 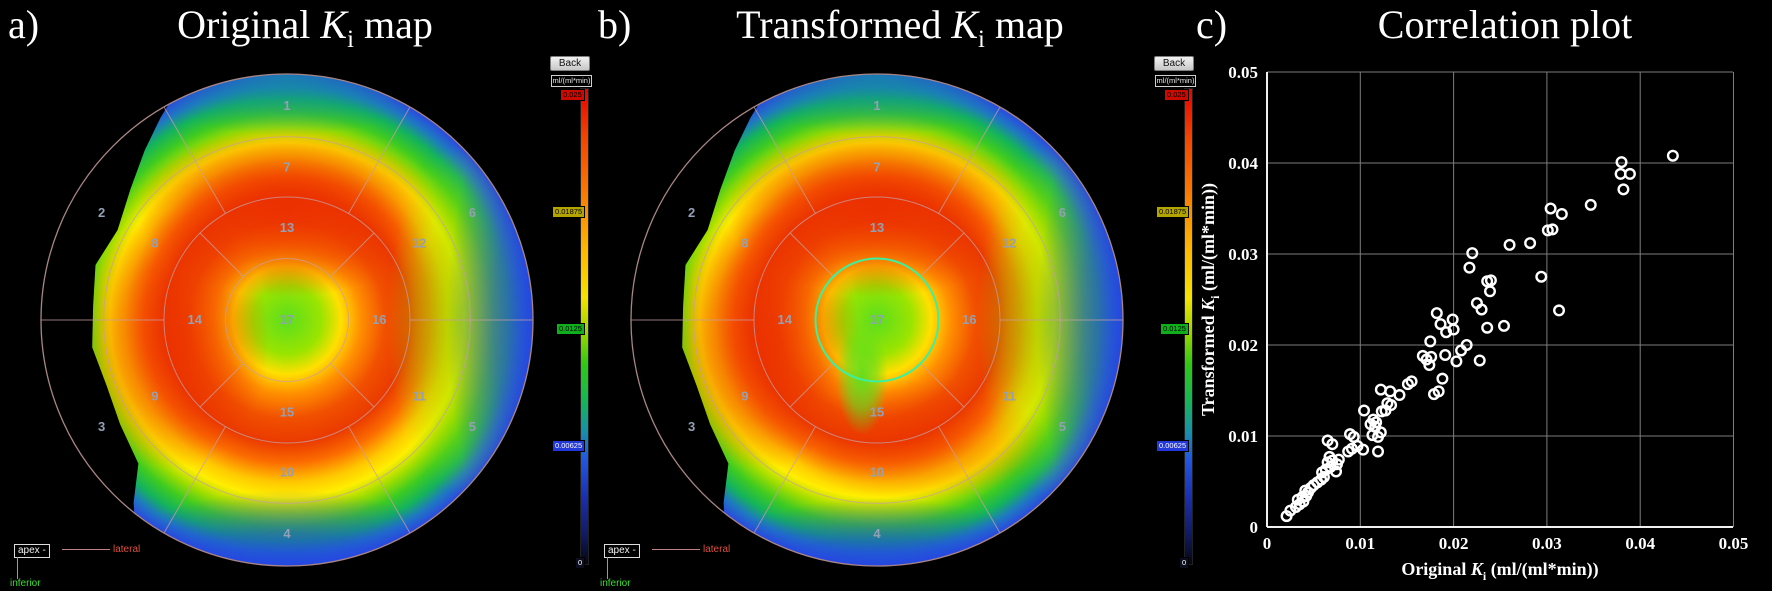 What do you see at coordinates (969, 319) in the screenshot?
I see `segment-number: 16` at bounding box center [969, 319].